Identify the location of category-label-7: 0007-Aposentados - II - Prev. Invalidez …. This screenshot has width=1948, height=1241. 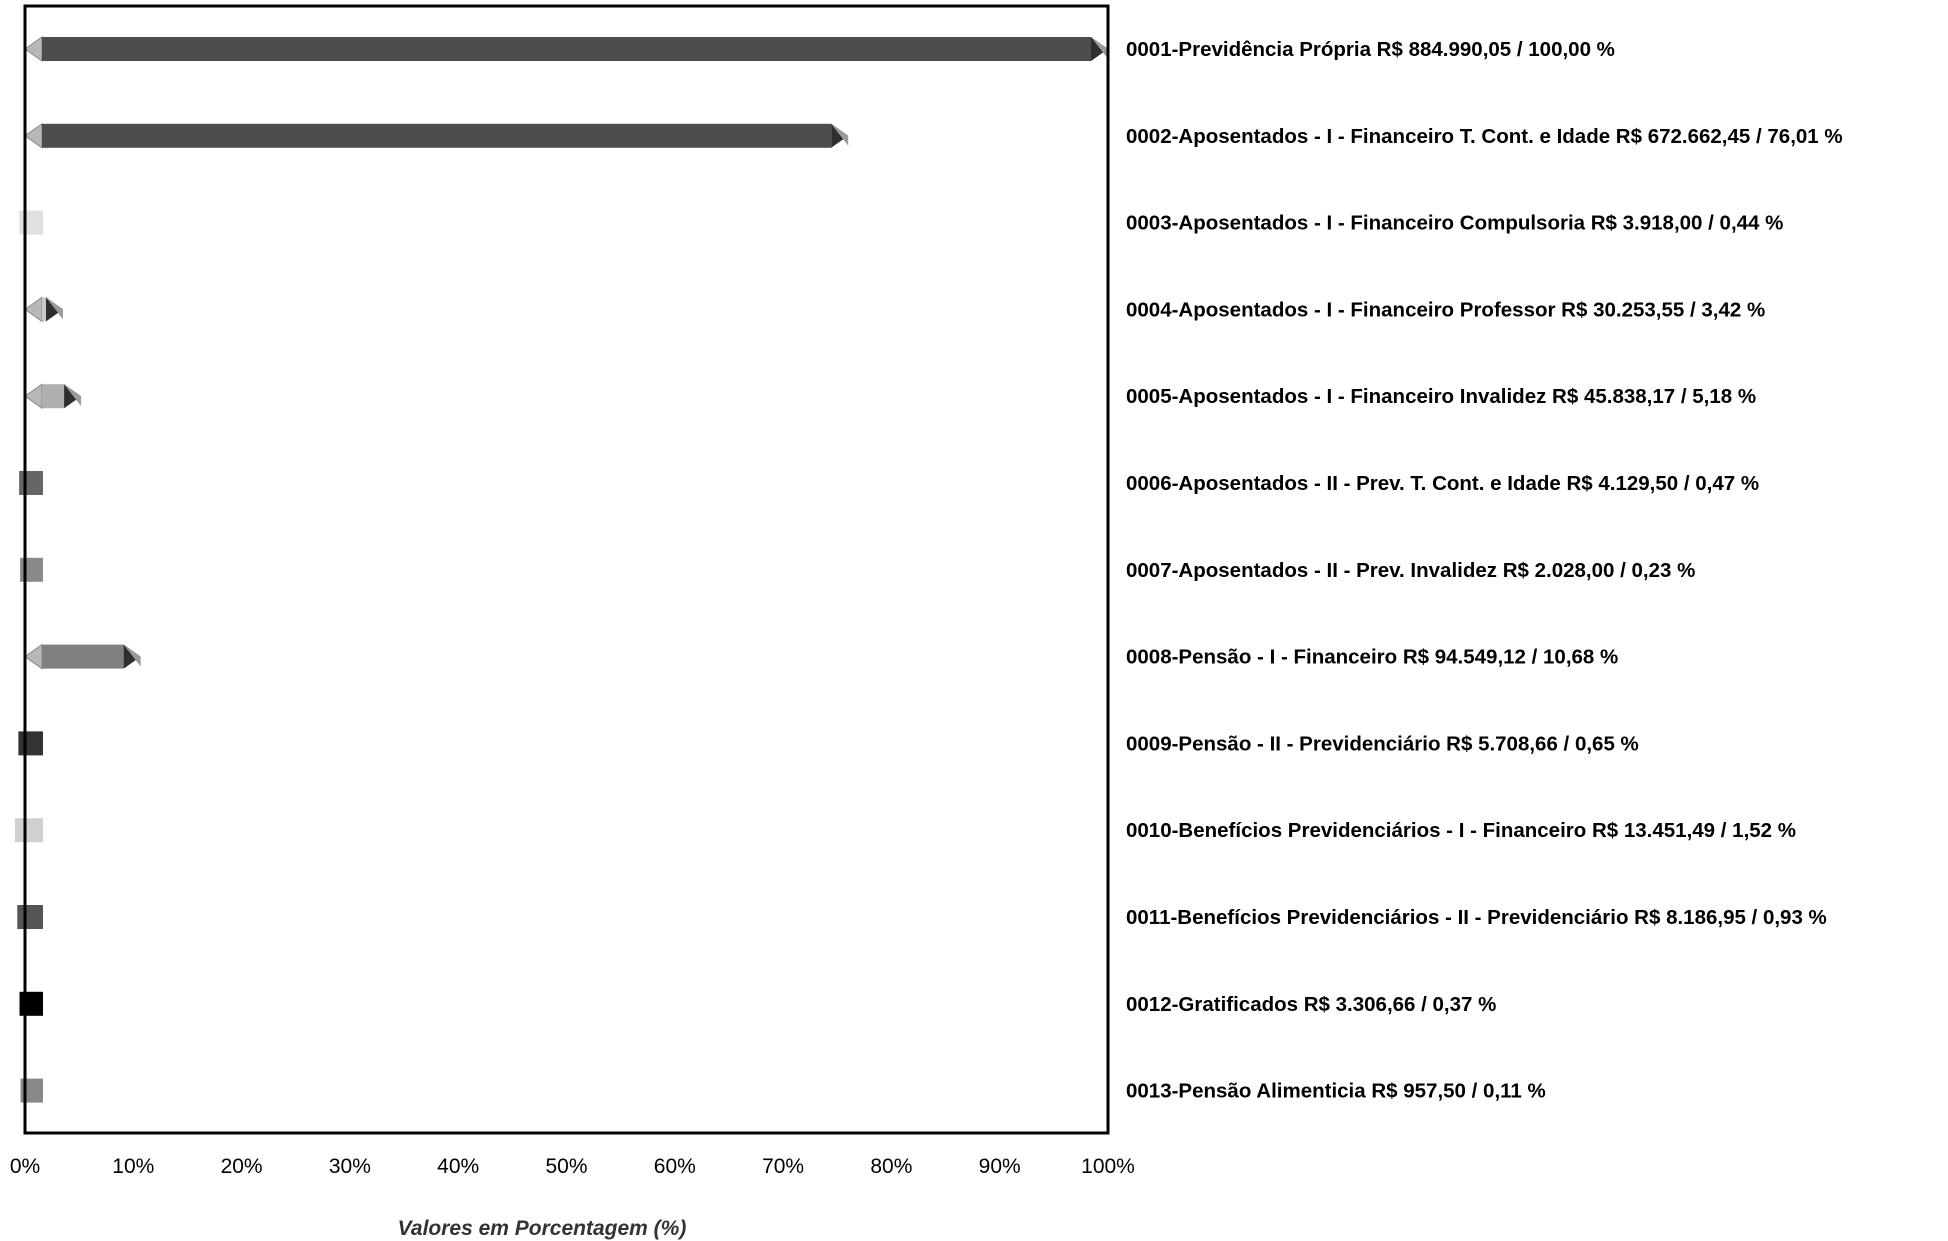
(1410, 570).